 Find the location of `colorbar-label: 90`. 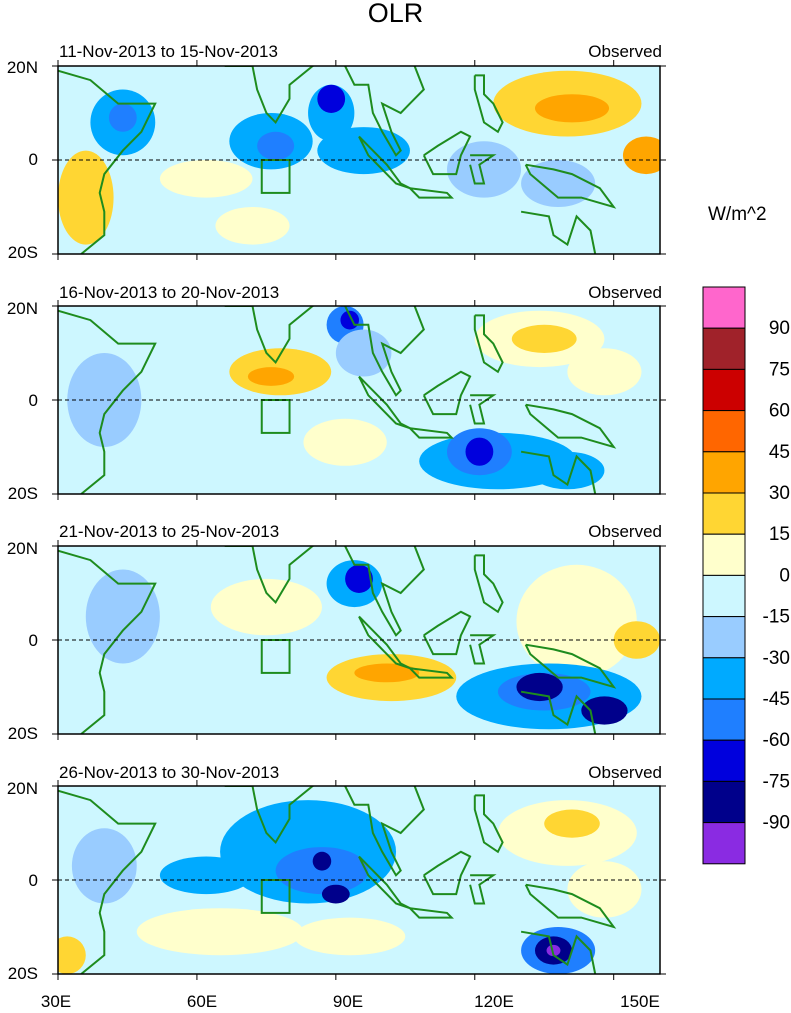

colorbar-label: 90 is located at coordinates (779, 328).